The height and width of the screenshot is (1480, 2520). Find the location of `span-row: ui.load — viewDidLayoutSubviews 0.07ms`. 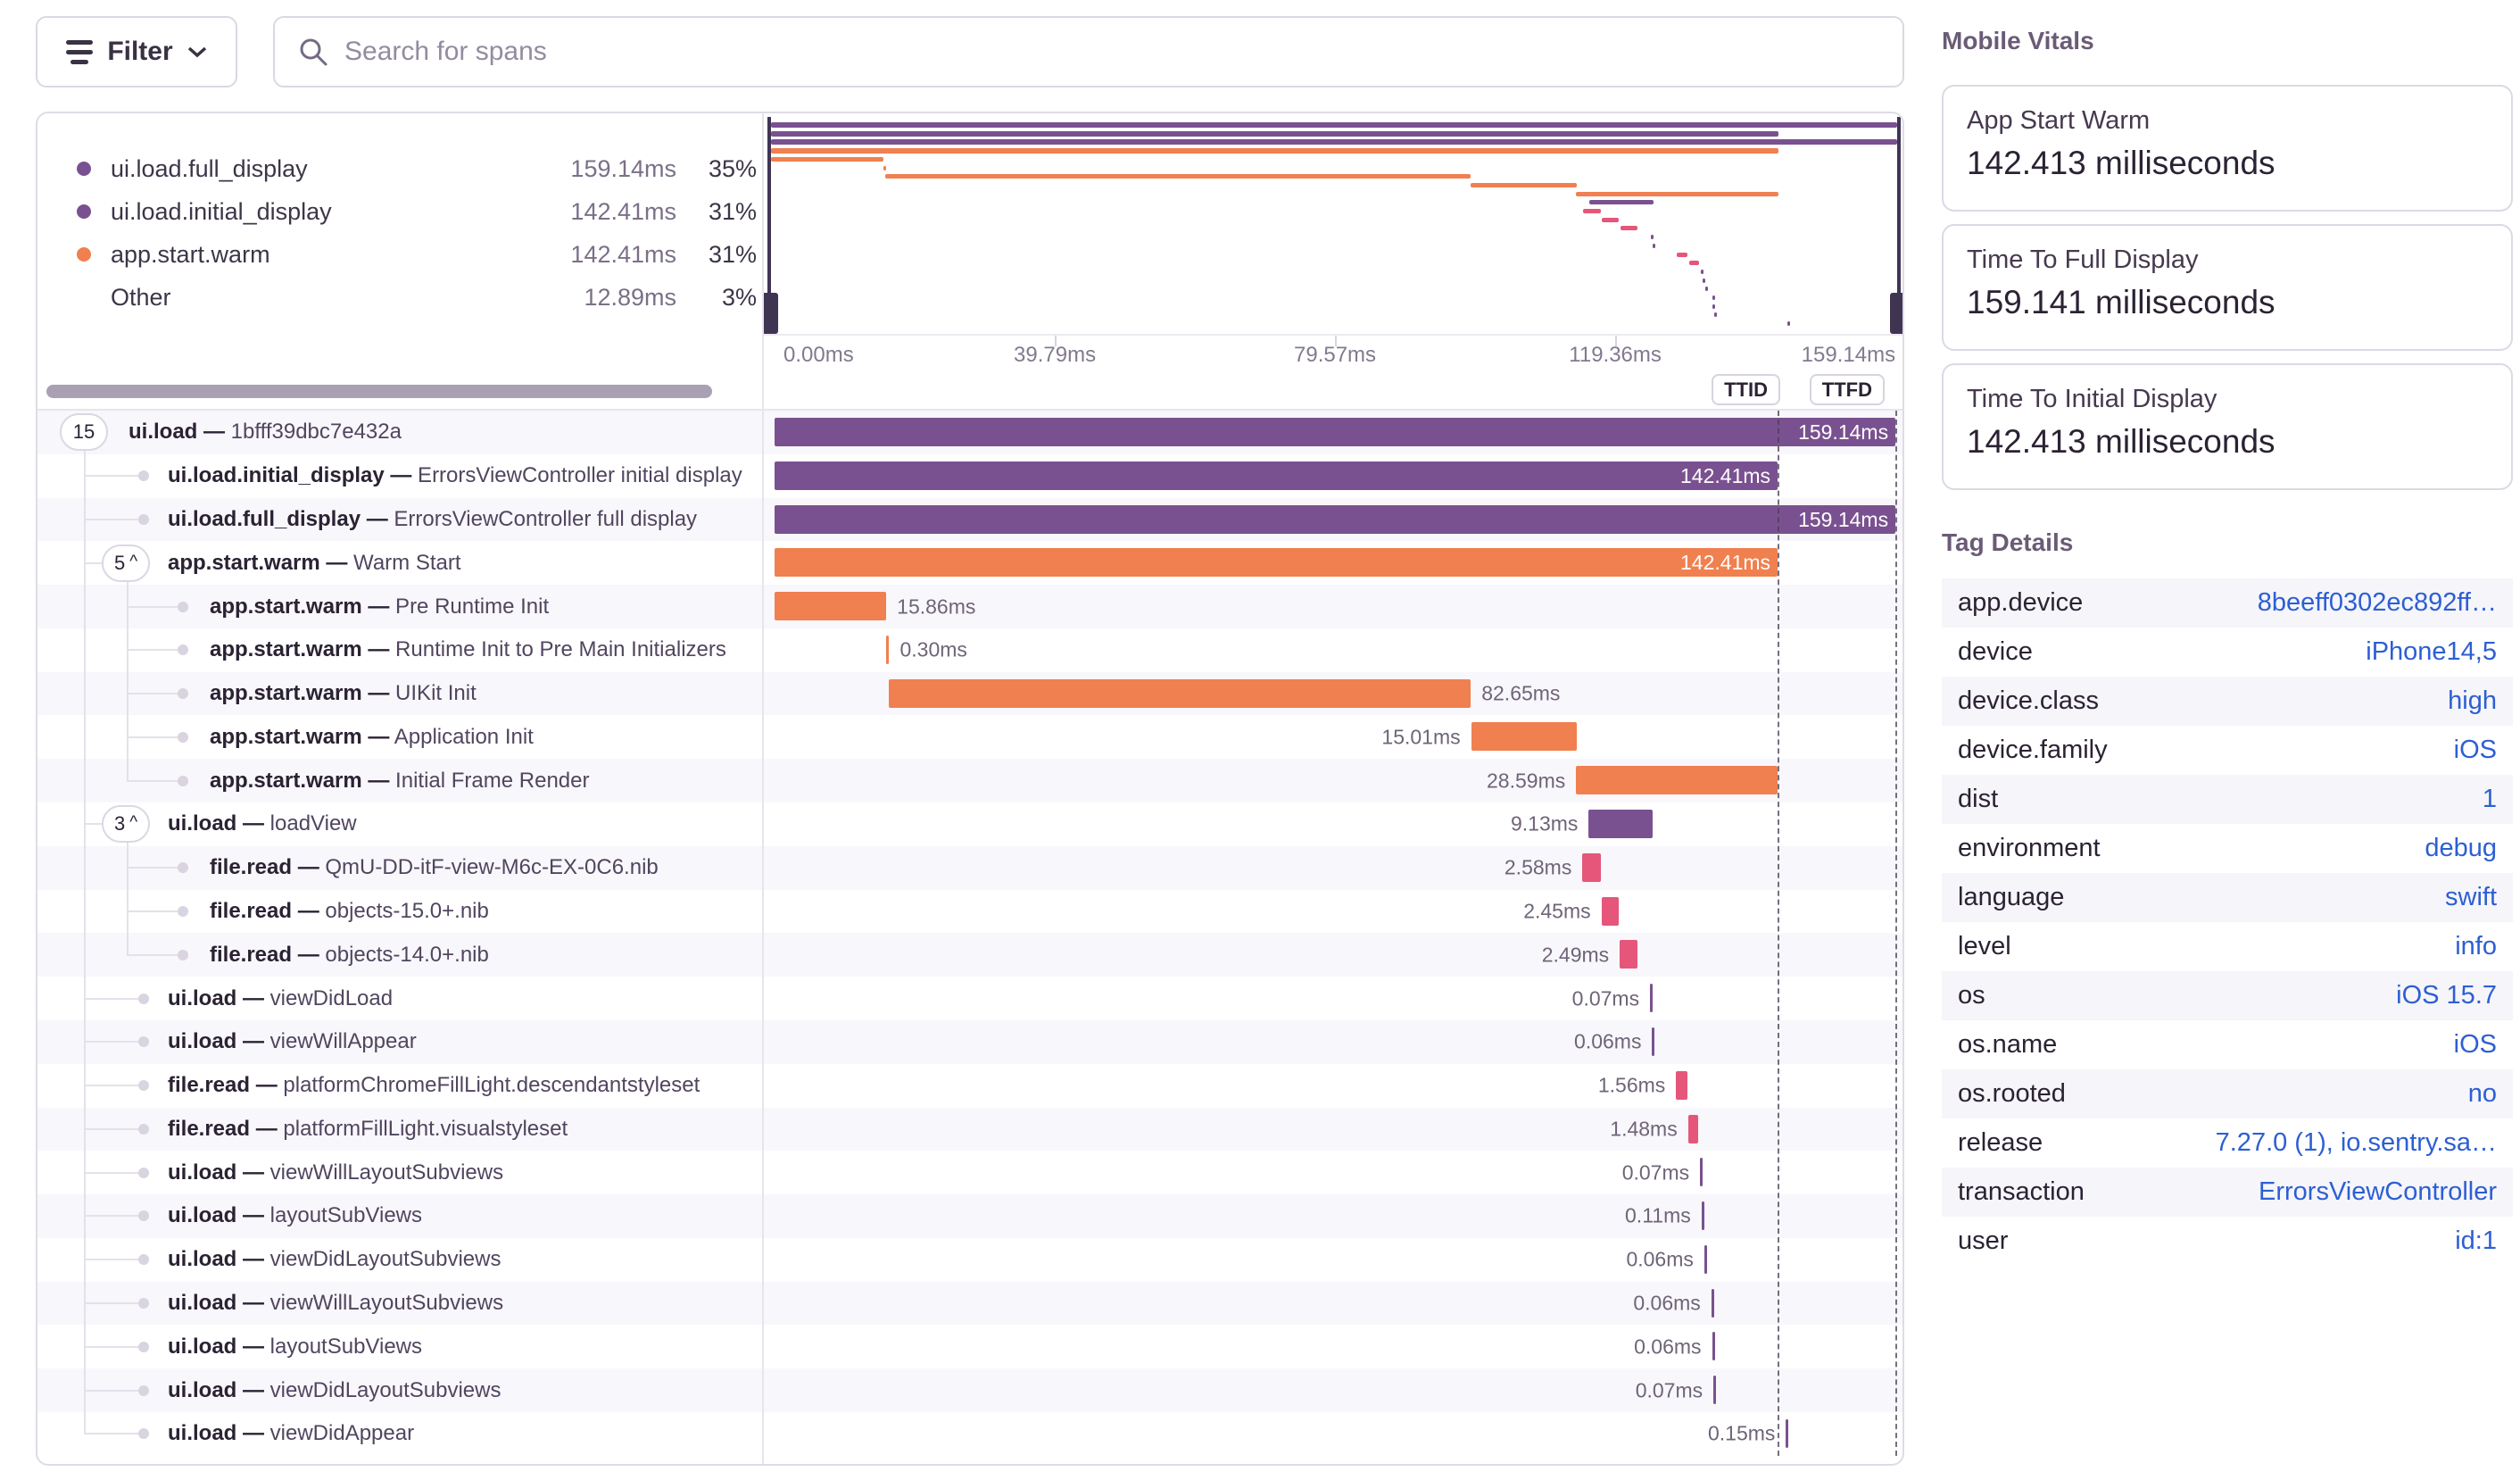

span-row: ui.load — viewDidLayoutSubviews 0.07ms is located at coordinates (969, 1390).